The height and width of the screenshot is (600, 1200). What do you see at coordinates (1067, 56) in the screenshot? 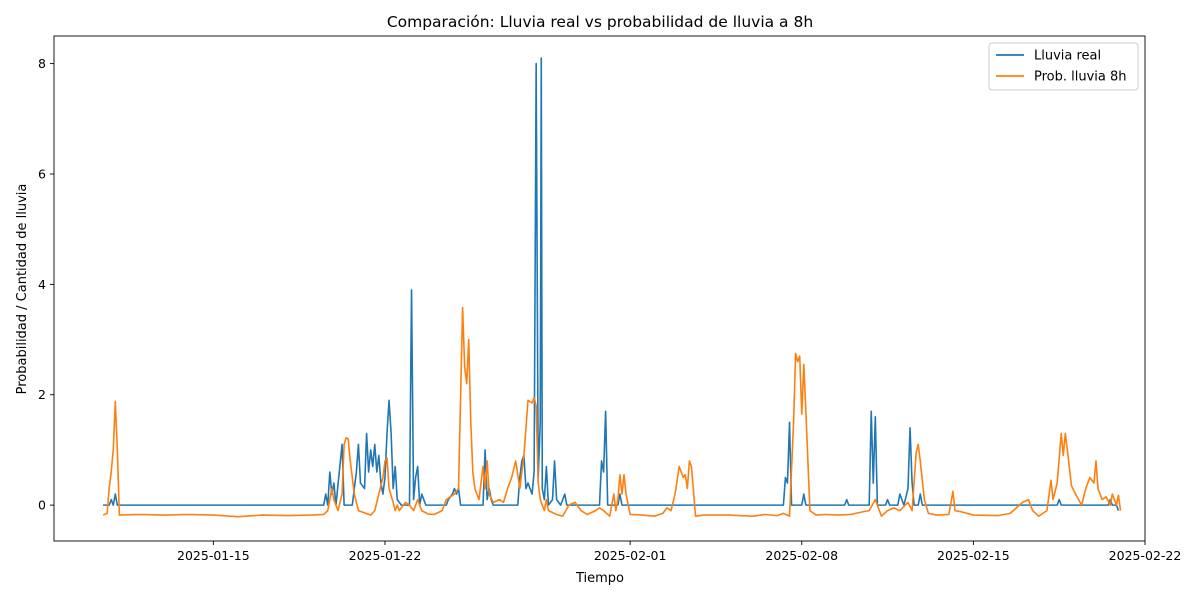
I see `legend-label-lluvia-real: Lluvia real` at bounding box center [1067, 56].